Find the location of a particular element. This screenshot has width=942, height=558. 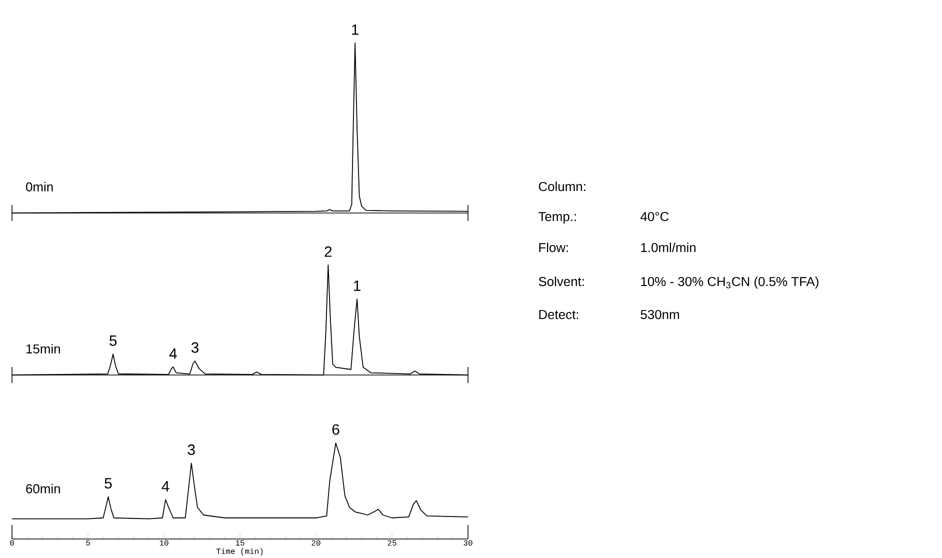

text: 0min is located at coordinates (39, 187).